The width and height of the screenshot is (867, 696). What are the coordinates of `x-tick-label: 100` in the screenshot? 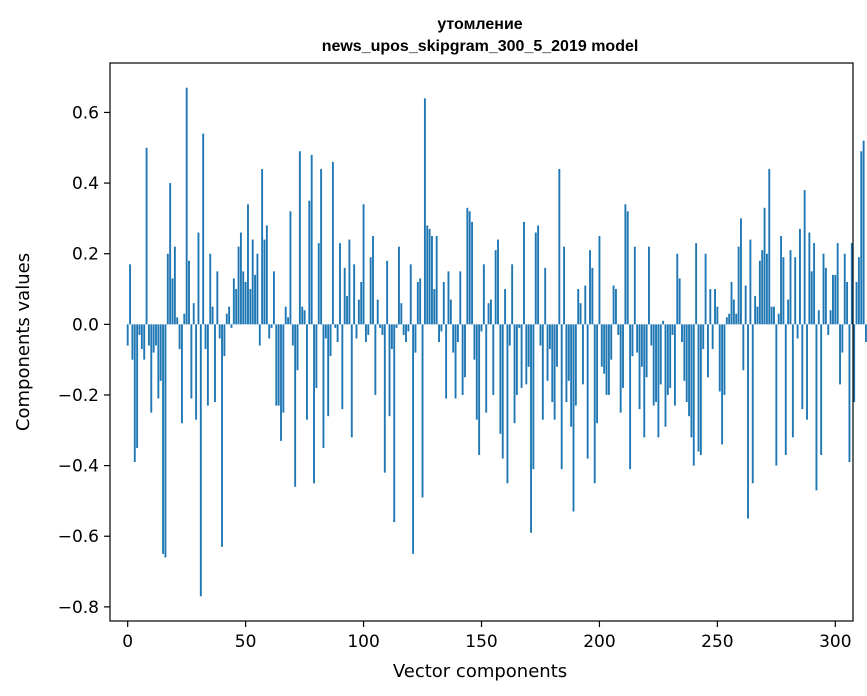 It's located at (363, 642).